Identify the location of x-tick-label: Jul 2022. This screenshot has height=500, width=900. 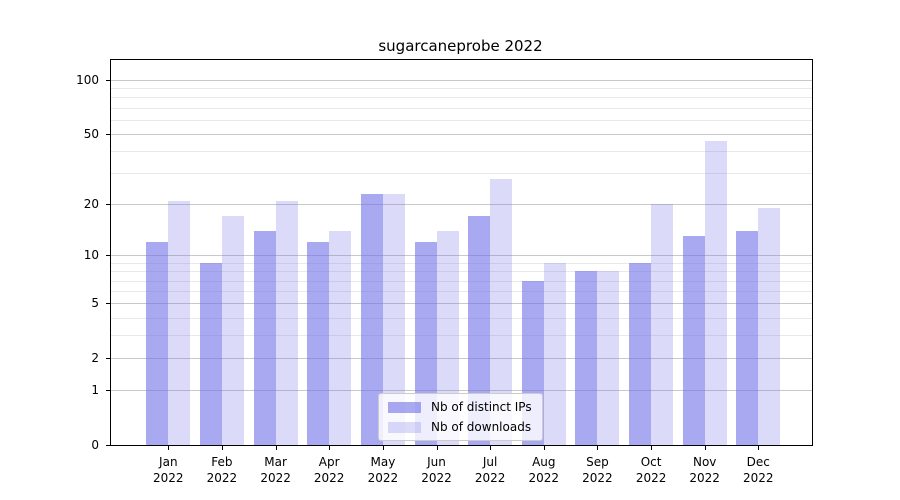
(490, 470).